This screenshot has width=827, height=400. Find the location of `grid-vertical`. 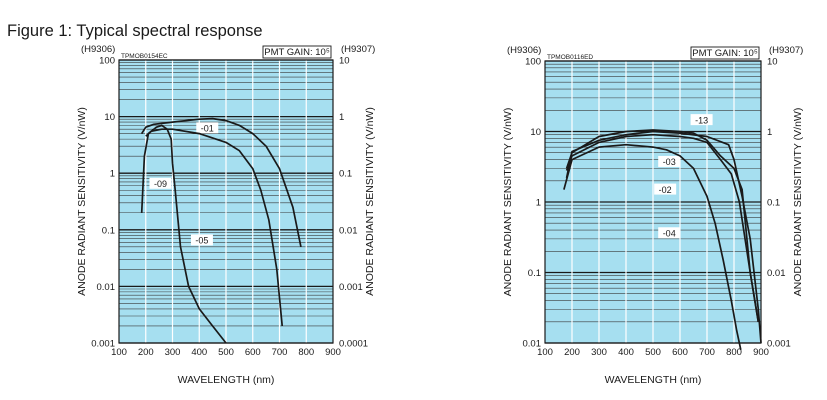

grid-vertical is located at coordinates (653, 202).